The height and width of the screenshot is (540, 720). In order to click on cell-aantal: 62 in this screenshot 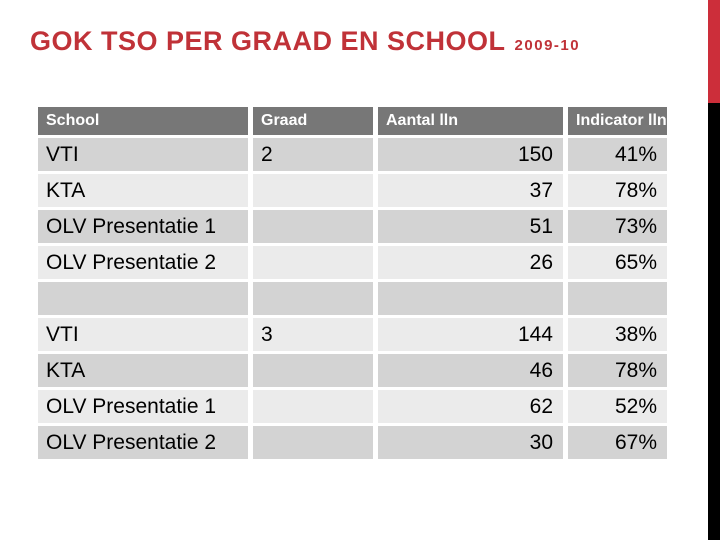, I will do `click(470, 406)`.